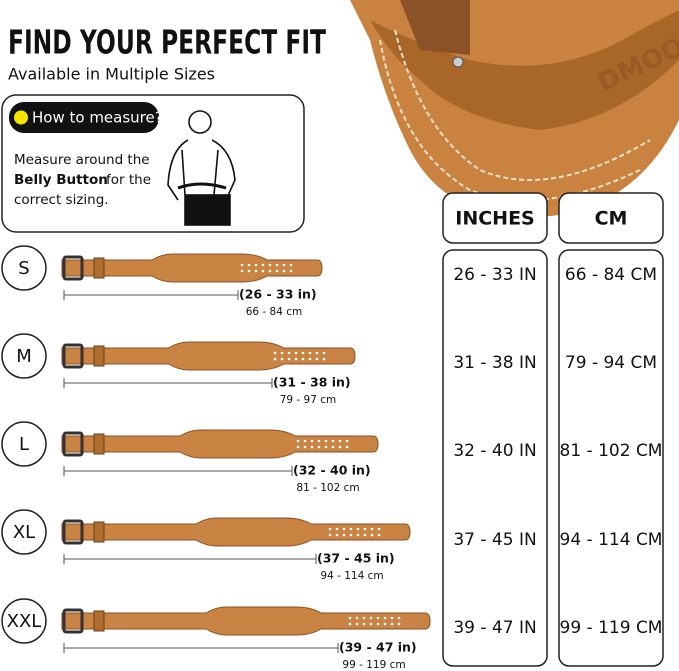  What do you see at coordinates (611, 628) in the screenshot?
I see `table-cell: 99 - 119 CM` at bounding box center [611, 628].